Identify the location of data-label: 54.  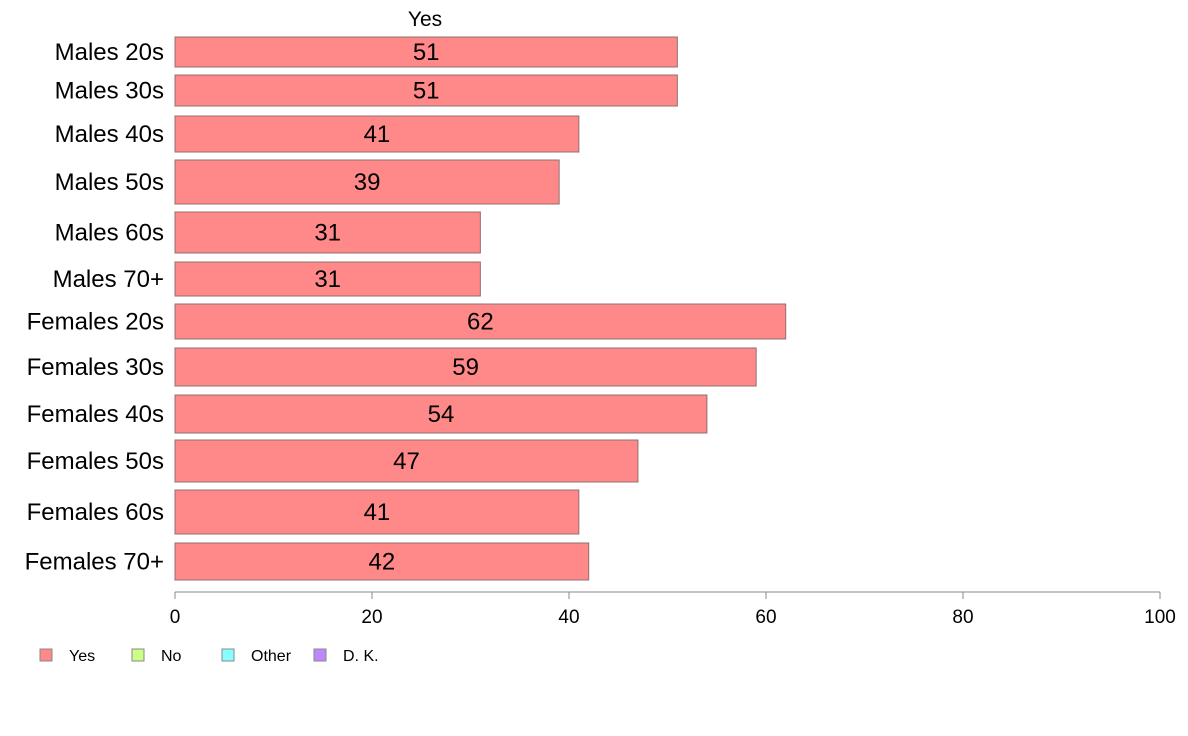
(441, 414).